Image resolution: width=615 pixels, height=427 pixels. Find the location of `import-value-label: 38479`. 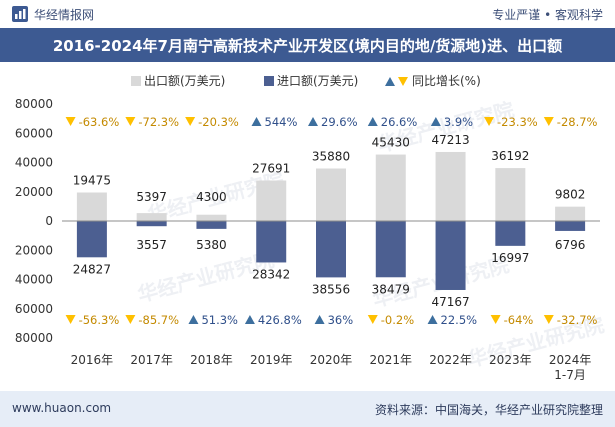

import-value-label: 38479 is located at coordinates (391, 289).